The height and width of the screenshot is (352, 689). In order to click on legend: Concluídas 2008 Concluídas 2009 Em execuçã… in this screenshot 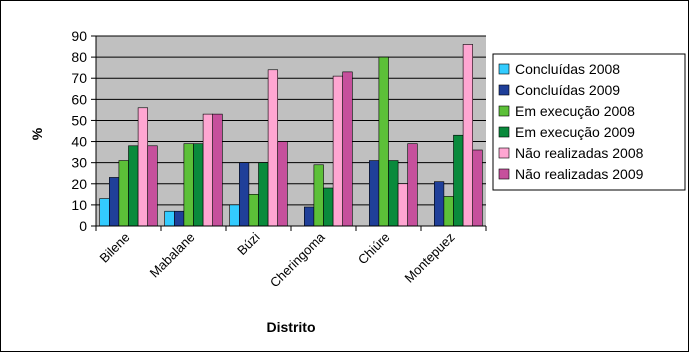, I will do `click(589, 122)`.